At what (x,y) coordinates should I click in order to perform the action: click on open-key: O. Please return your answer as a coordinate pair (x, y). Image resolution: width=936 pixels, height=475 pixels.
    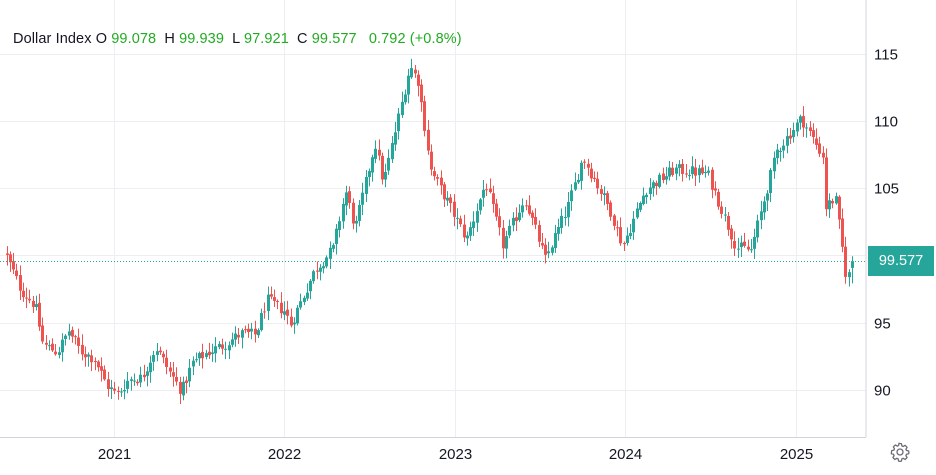
    Looking at the image, I should click on (101, 39).